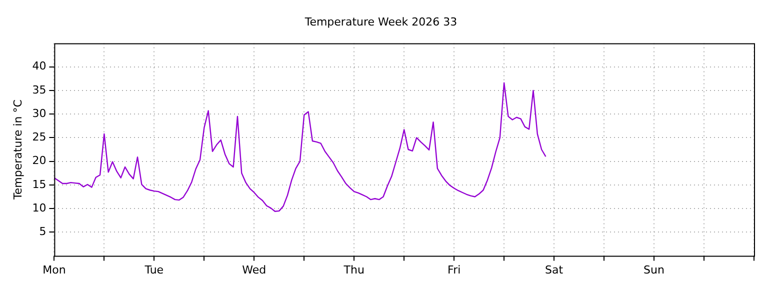  What do you see at coordinates (39, 137) in the screenshot?
I see `y-tick-label: 25` at bounding box center [39, 137].